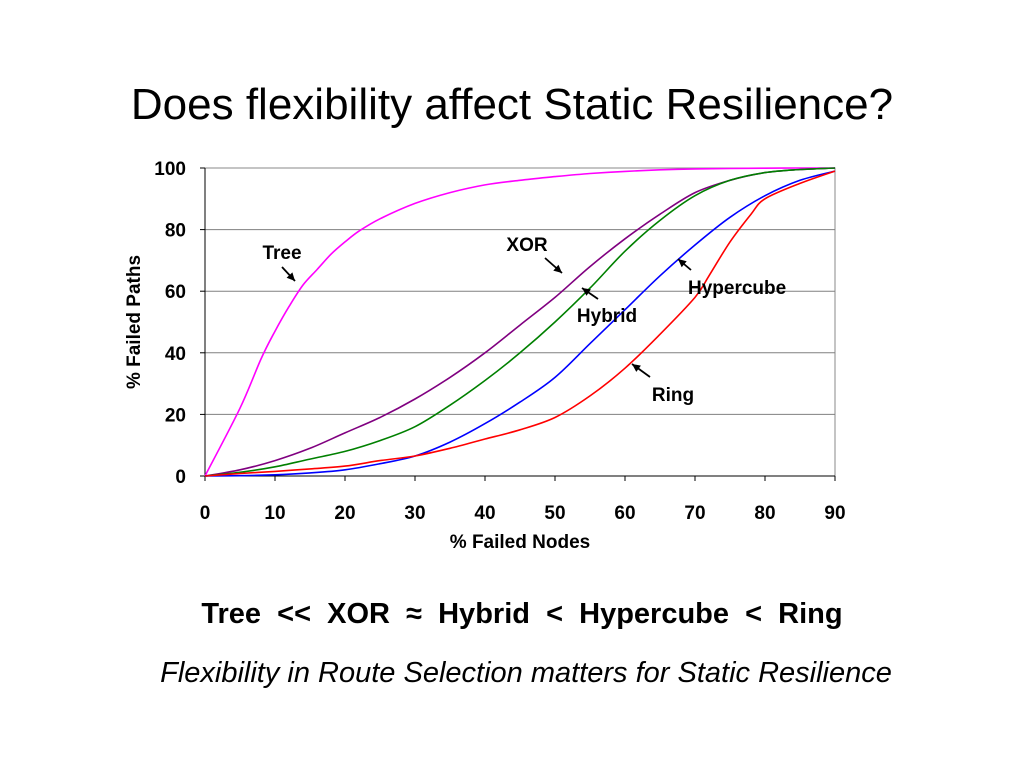 The image size is (1024, 768). What do you see at coordinates (175, 292) in the screenshot?
I see `y-tick-label: 60` at bounding box center [175, 292].